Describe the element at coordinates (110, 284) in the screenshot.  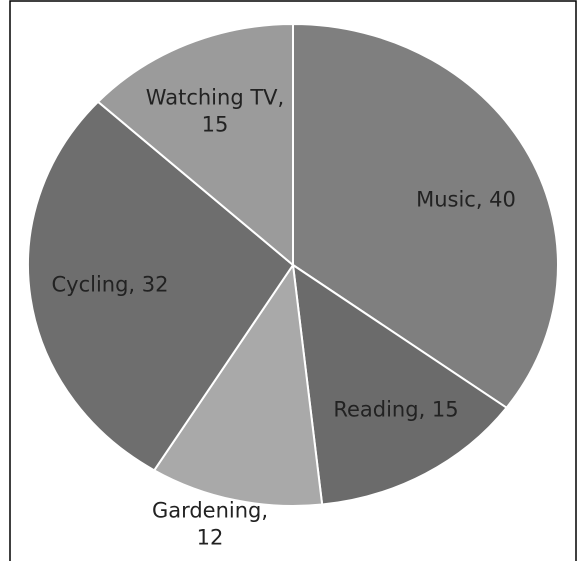
I see `slice-label: Cycling, 32` at that location.